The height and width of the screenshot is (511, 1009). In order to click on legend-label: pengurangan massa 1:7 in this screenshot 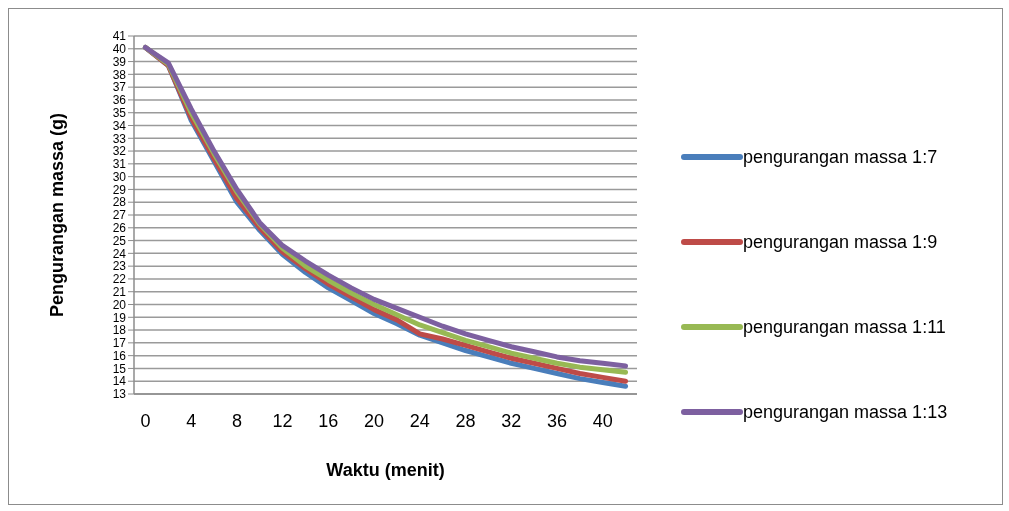, I will do `click(841, 156)`.